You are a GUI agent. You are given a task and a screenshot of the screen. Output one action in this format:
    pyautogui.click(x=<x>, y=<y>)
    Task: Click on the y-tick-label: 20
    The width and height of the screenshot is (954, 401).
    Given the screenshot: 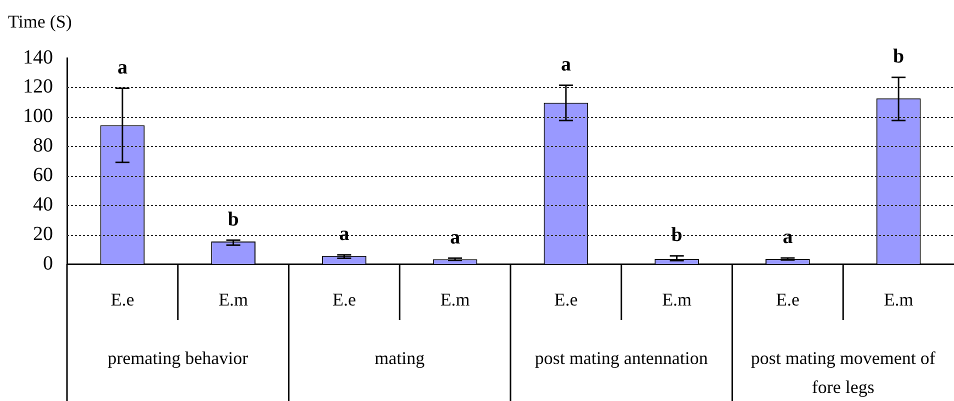 What is the action you would take?
    pyautogui.click(x=43, y=233)
    